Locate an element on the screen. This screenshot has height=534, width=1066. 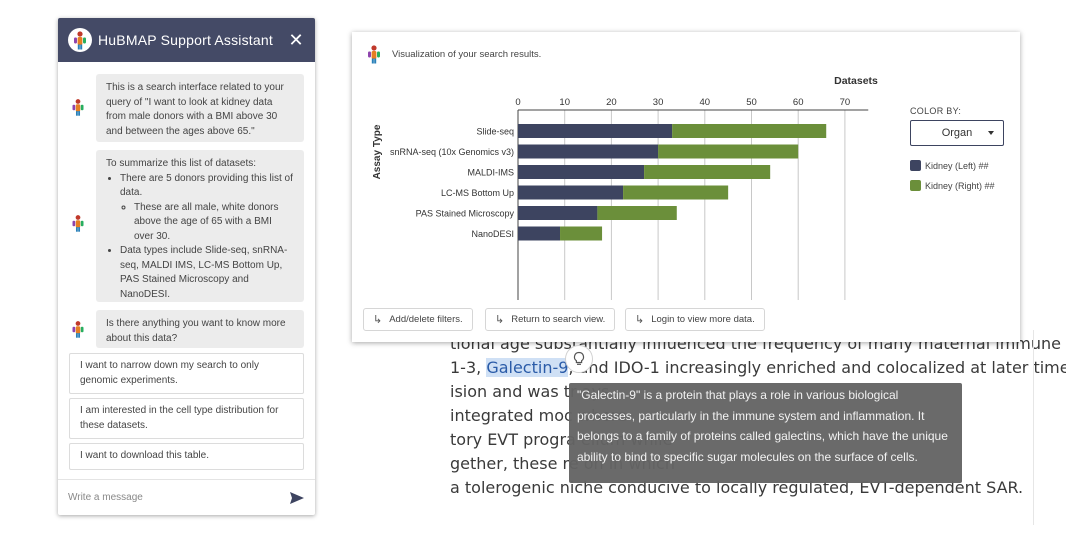
message-input is located at coordinates (178, 497).